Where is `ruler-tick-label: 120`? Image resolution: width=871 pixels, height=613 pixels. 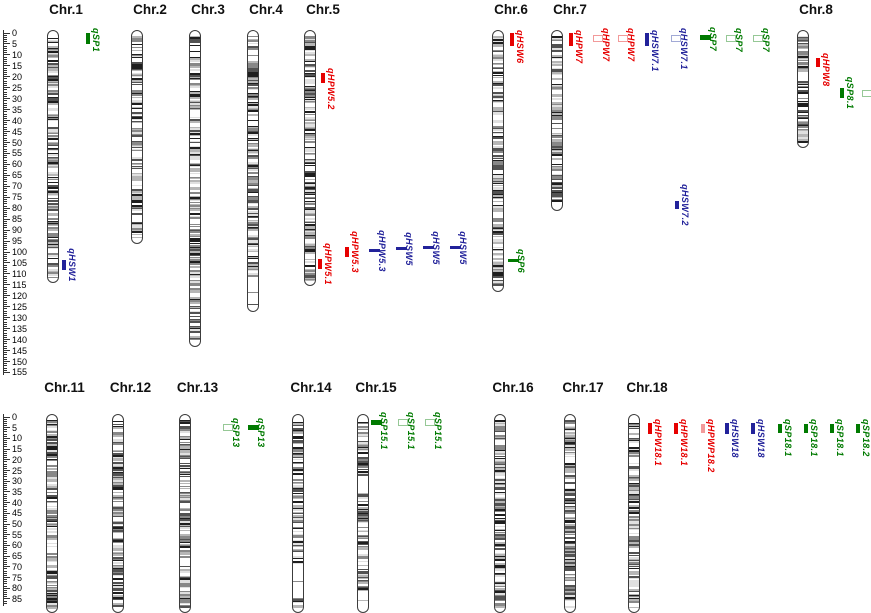 ruler-tick-label: 120 is located at coordinates (20, 295).